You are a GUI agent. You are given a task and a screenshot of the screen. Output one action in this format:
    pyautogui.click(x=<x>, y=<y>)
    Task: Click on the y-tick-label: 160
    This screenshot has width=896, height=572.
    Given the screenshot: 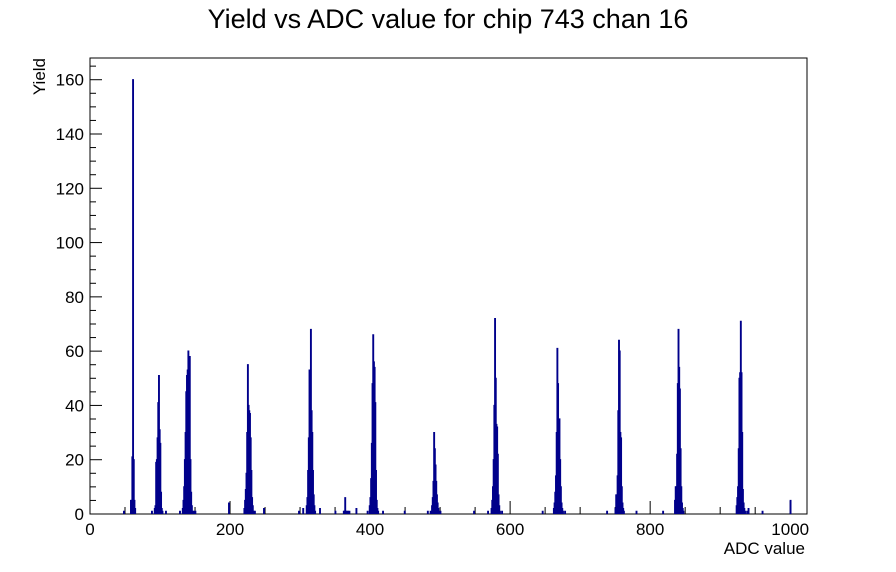 What is the action you would take?
    pyautogui.click(x=70, y=80)
    